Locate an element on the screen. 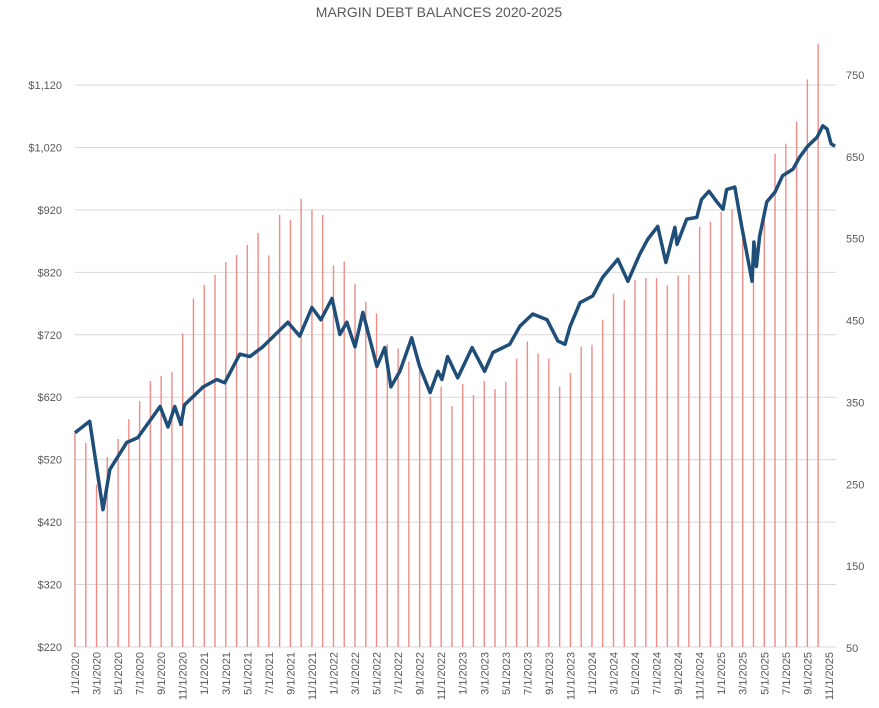  x-tick-label: 3/1/2021 is located at coordinates (227, 673).